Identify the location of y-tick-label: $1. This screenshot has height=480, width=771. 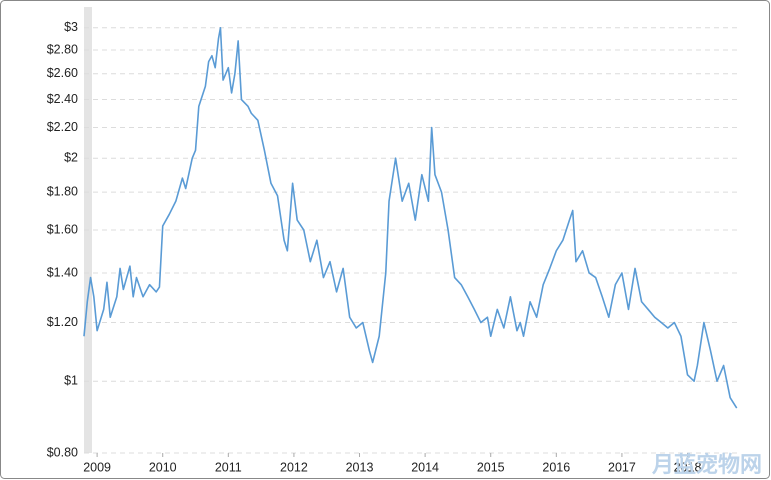
(71, 381).